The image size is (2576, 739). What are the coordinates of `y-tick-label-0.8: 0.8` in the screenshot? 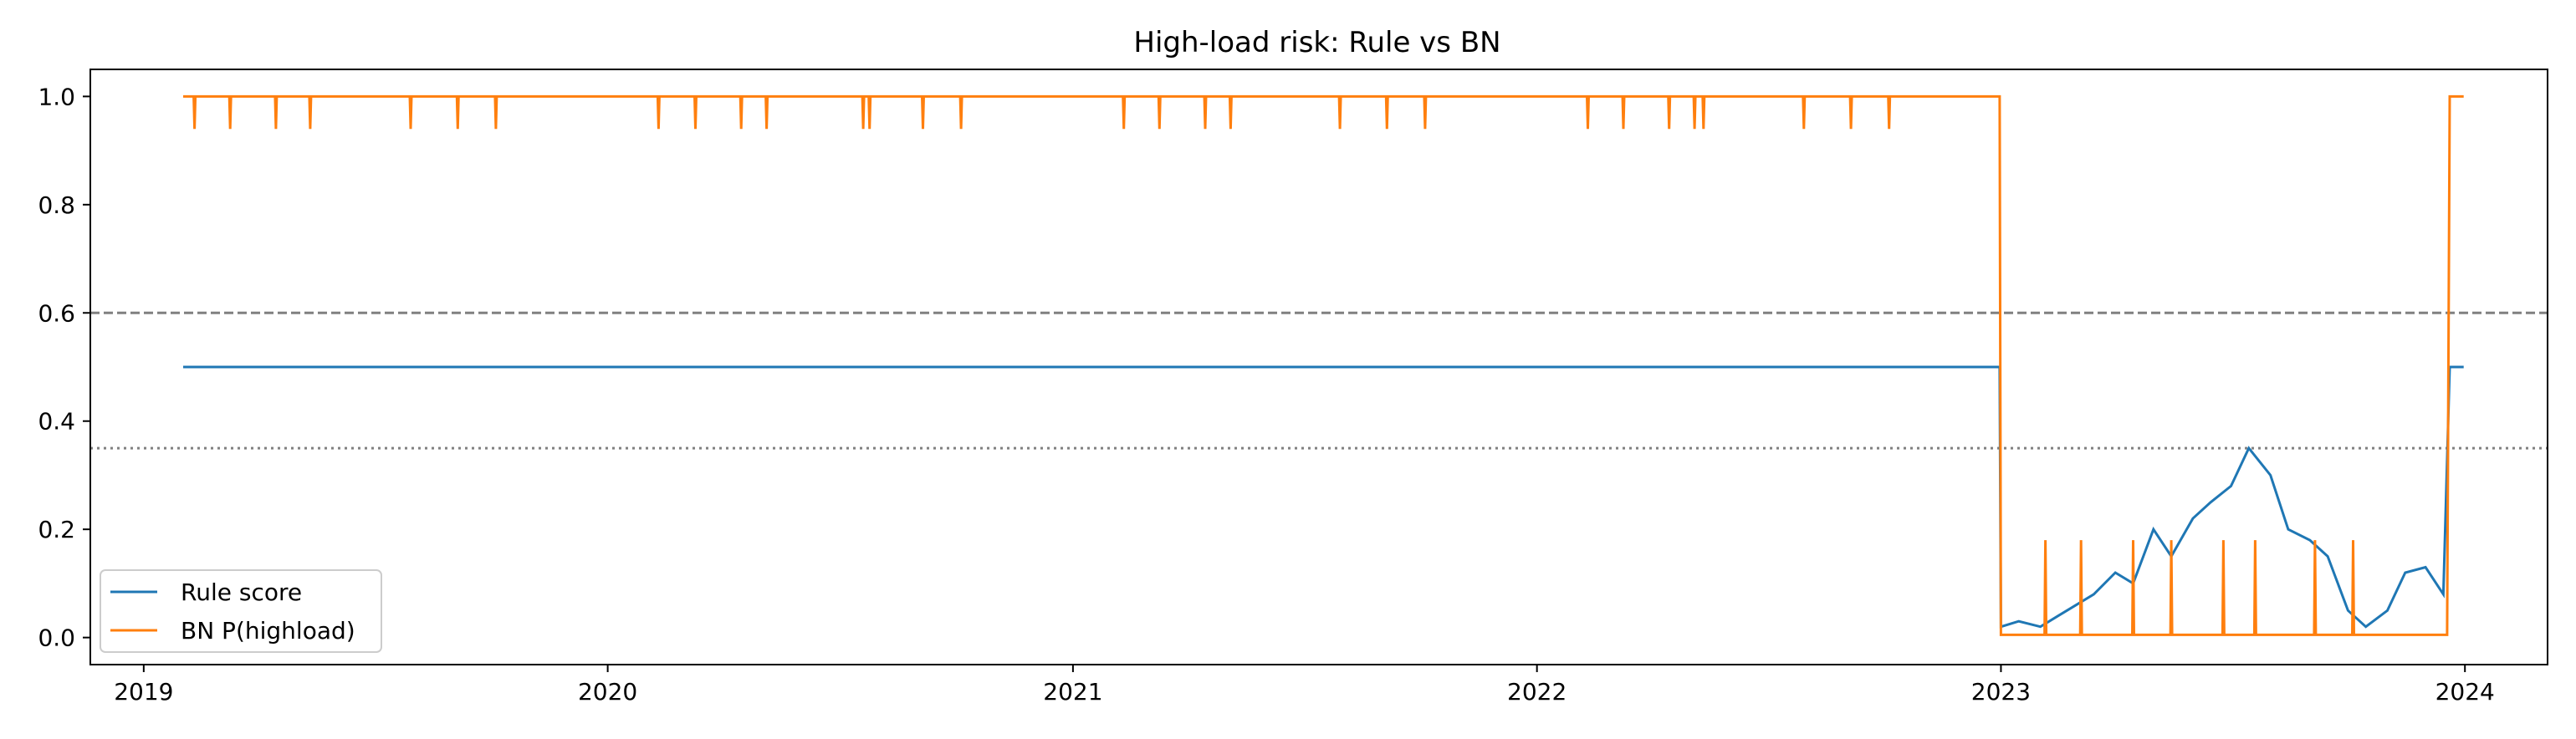 It's located at (56, 205).